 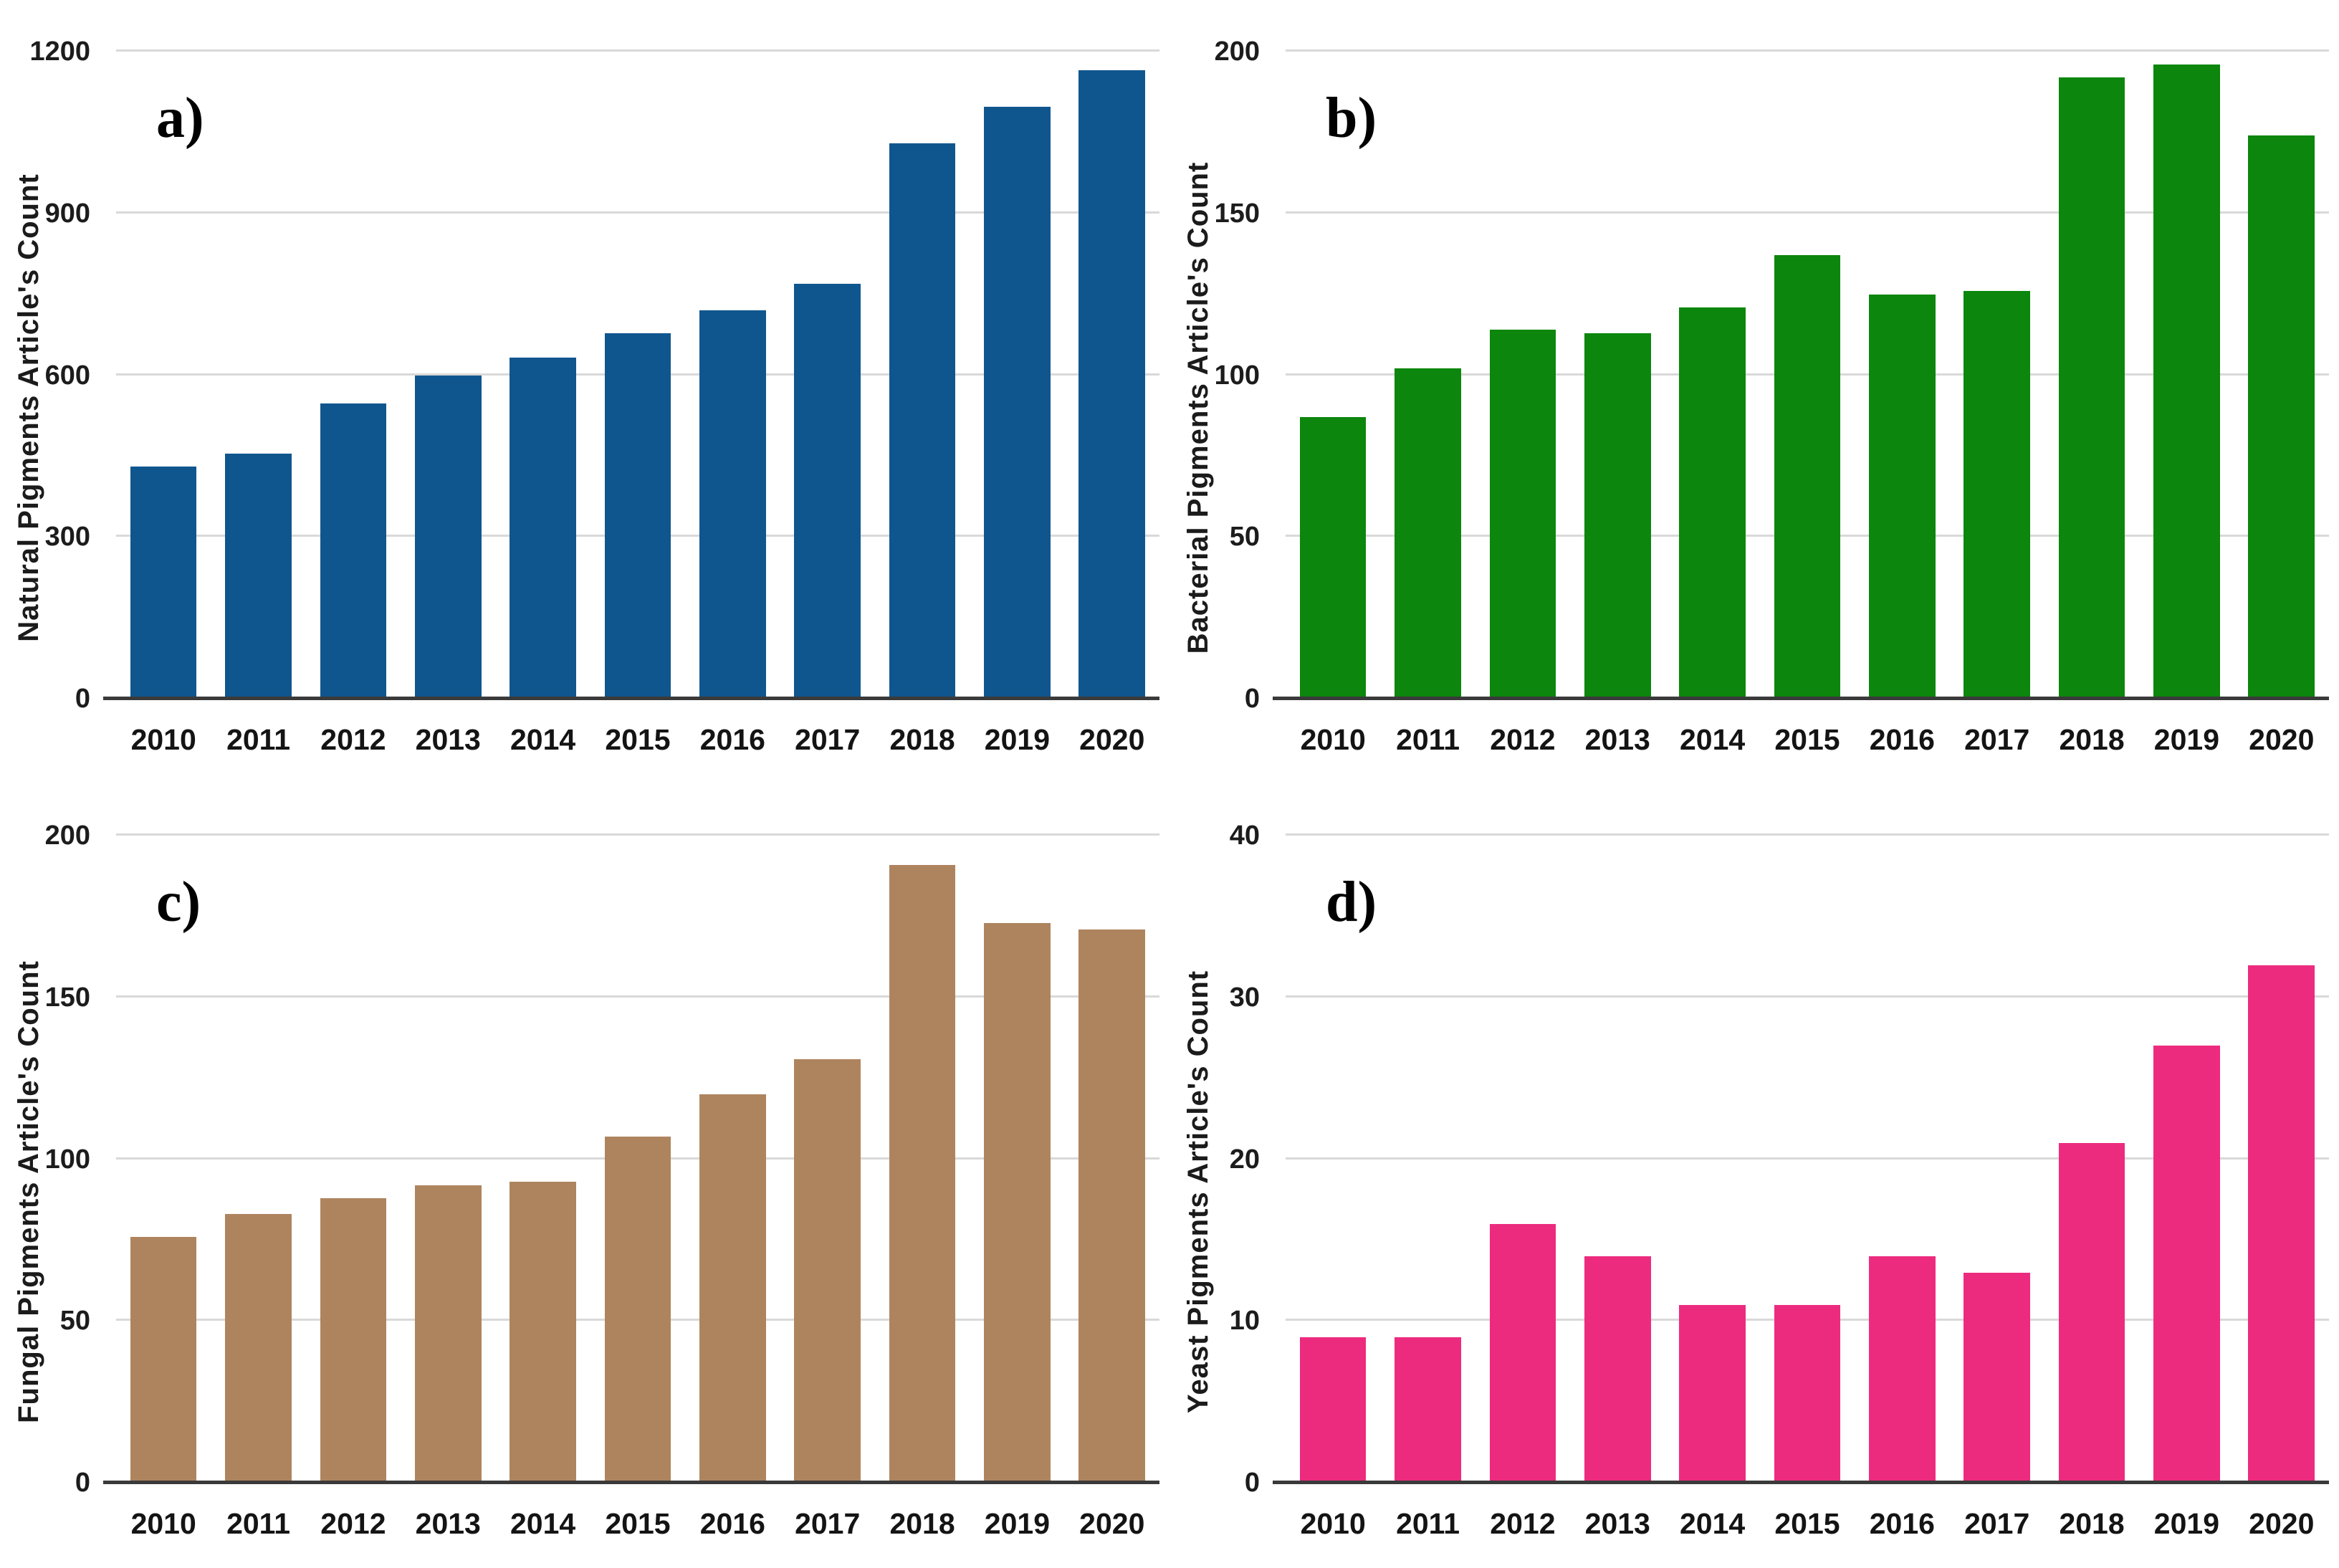 I want to click on bar-d-2019, so click(x=2186, y=1264).